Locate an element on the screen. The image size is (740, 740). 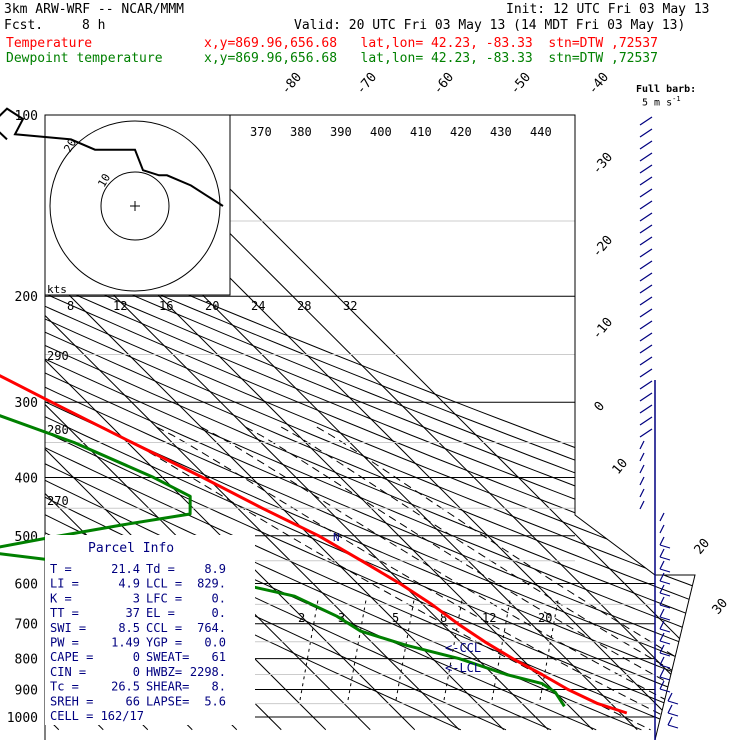
mixing-ratio-label: 2 is located at coordinates (301, 618).